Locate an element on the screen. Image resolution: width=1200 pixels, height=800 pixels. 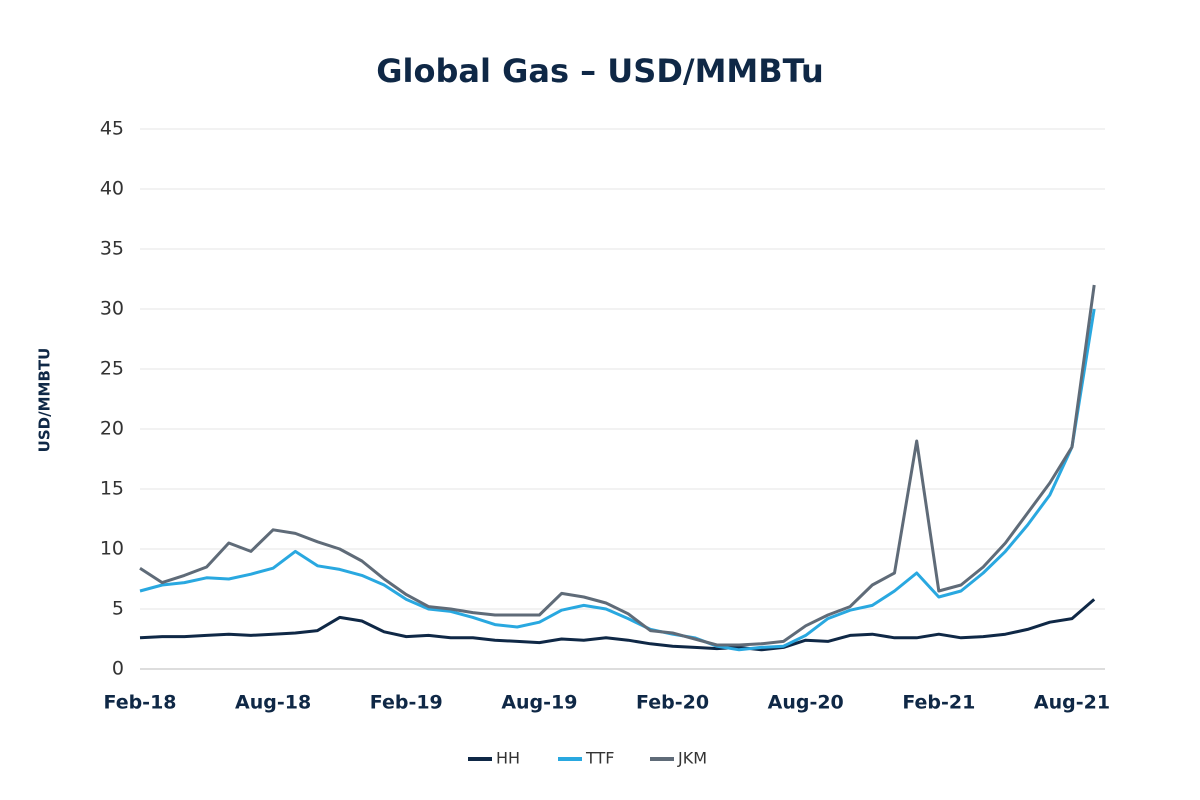
y-tick-label: 35 is located at coordinates (112, 249).